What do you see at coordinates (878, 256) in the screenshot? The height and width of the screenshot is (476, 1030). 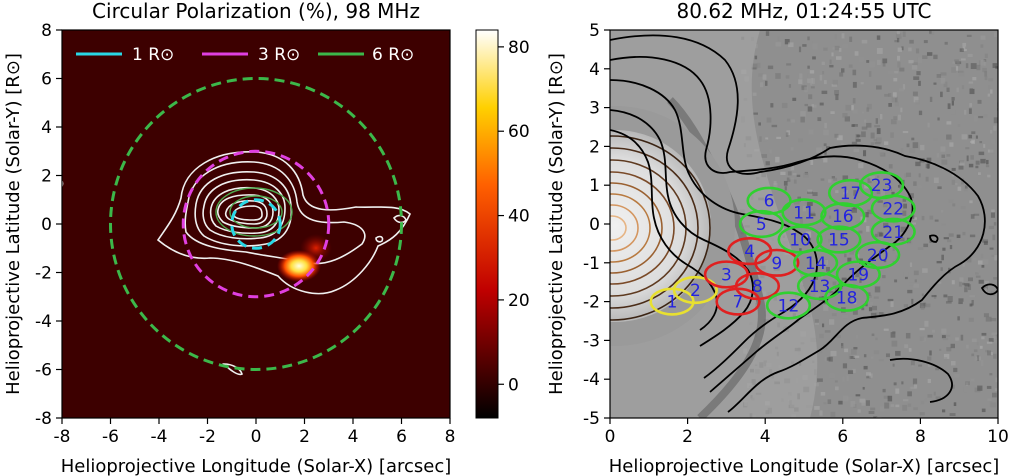 I see `region-label: 20` at bounding box center [878, 256].